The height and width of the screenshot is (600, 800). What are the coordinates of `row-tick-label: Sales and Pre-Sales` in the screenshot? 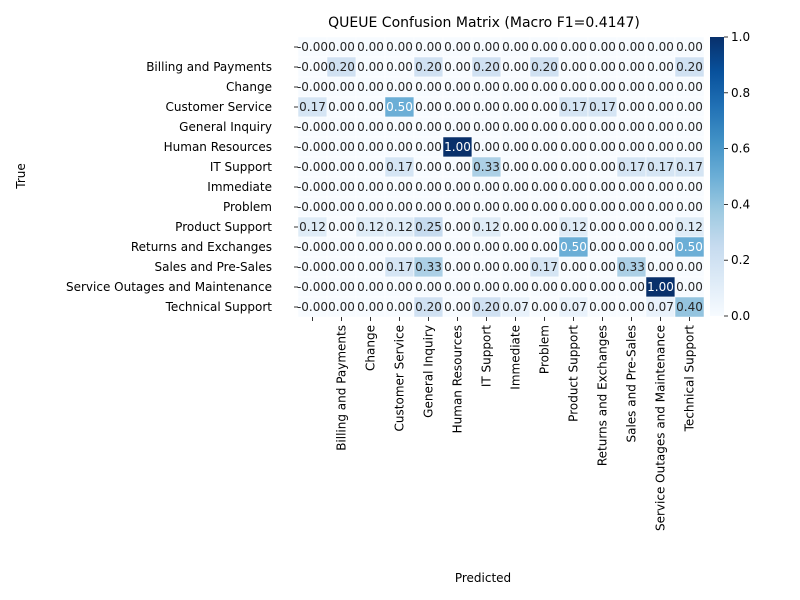 It's located at (214, 267).